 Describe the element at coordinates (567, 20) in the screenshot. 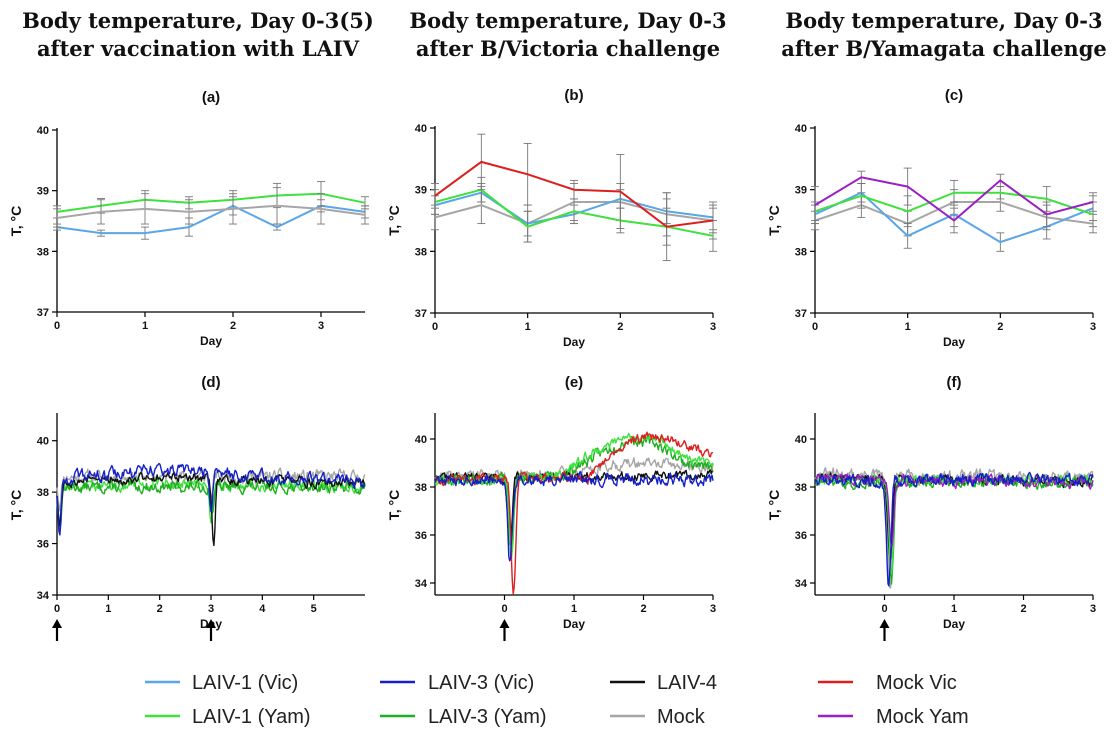

I see `column-title-2-line-1: Body temperature, Day 0-3` at that location.